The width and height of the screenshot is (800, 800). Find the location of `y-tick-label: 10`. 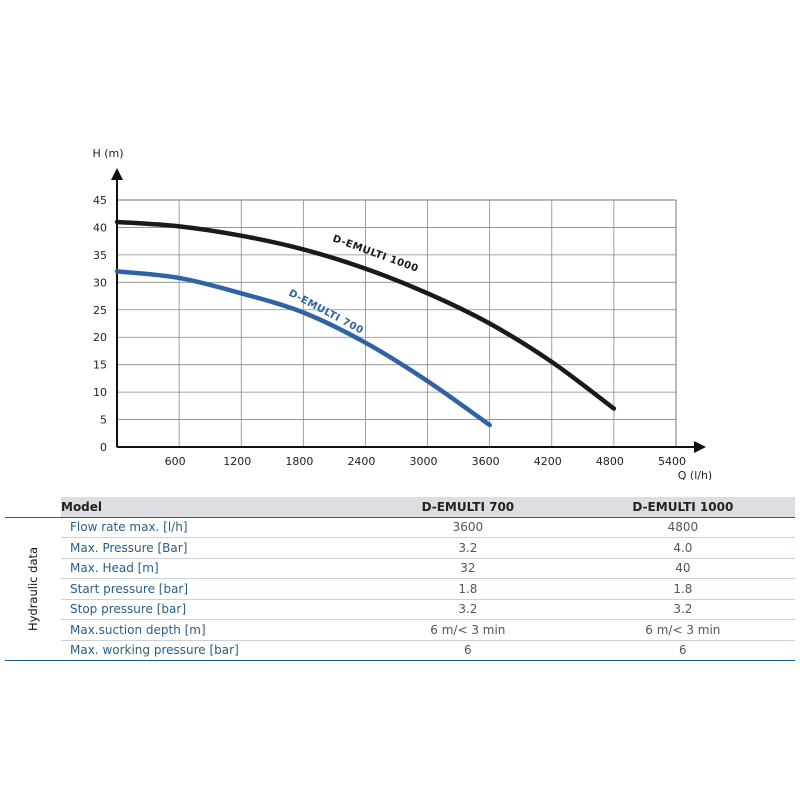

y-tick-label: 10 is located at coordinates (100, 392).